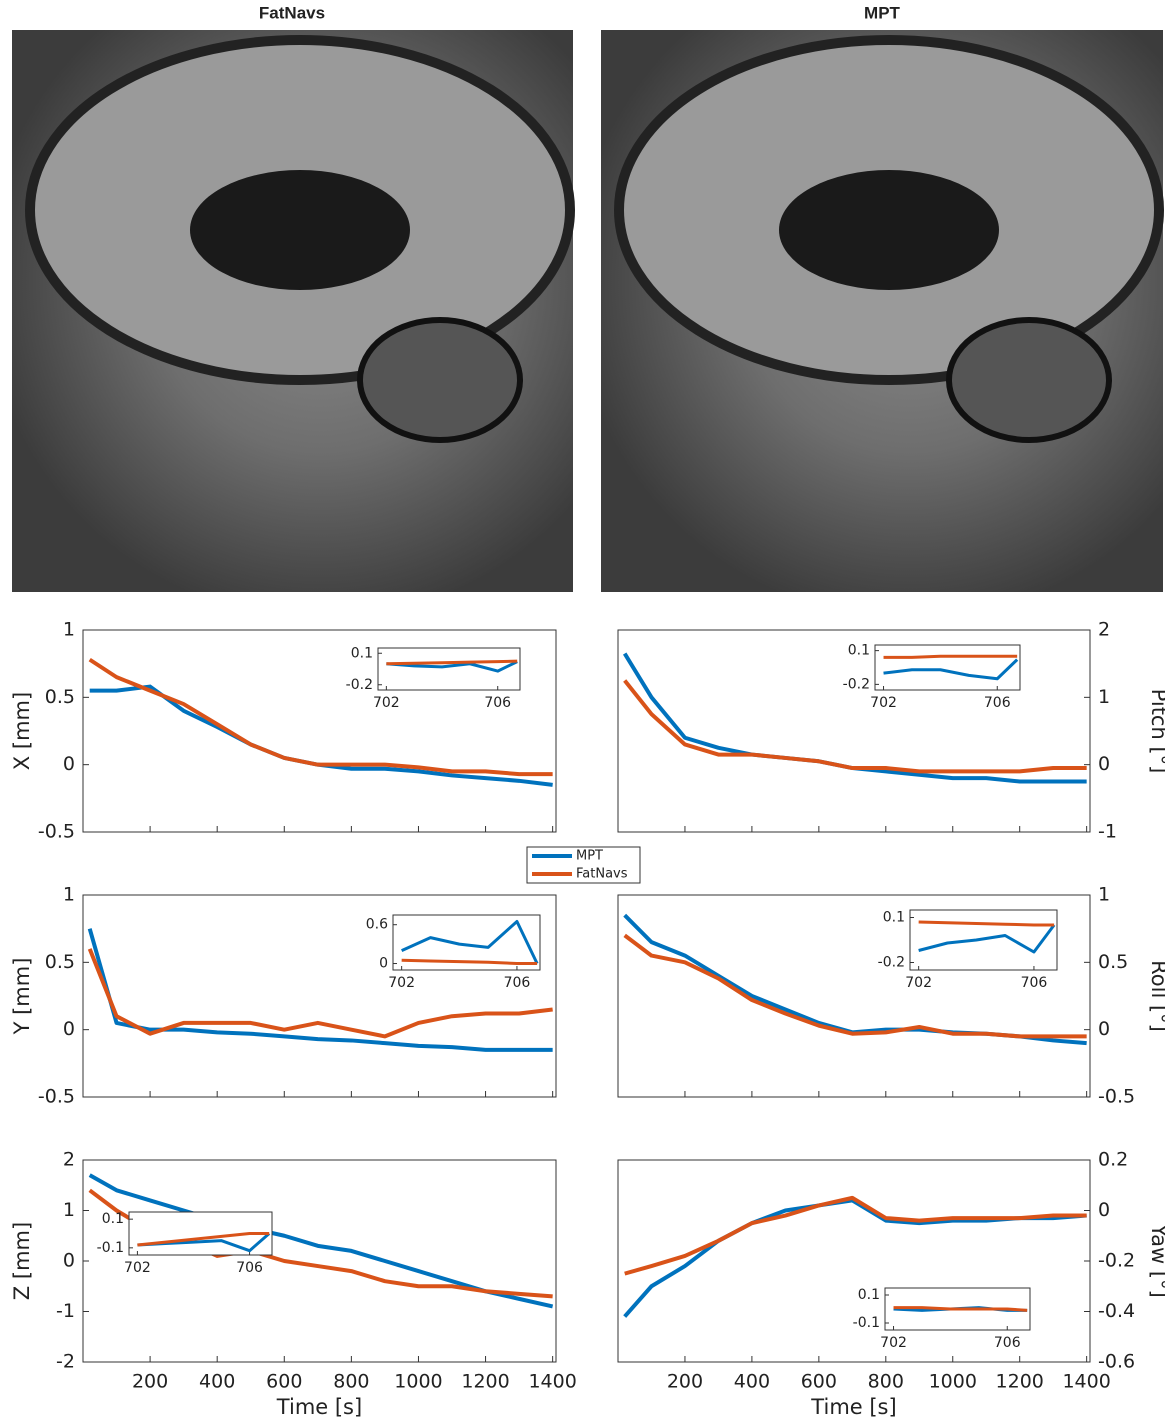  Describe the element at coordinates (1116, 1261) in the screenshot. I see `y-tick-label: -0.2` at that location.